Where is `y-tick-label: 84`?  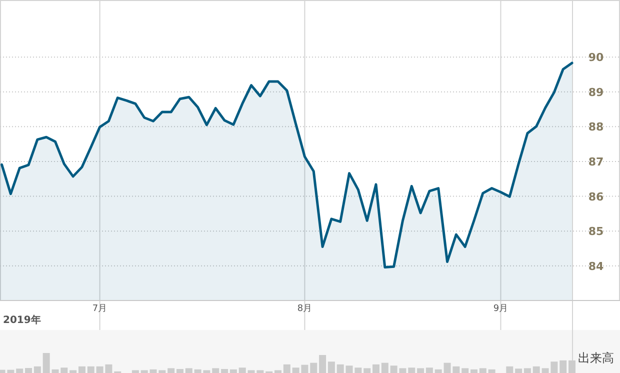
y-tick-label: 84 is located at coordinates (596, 266).